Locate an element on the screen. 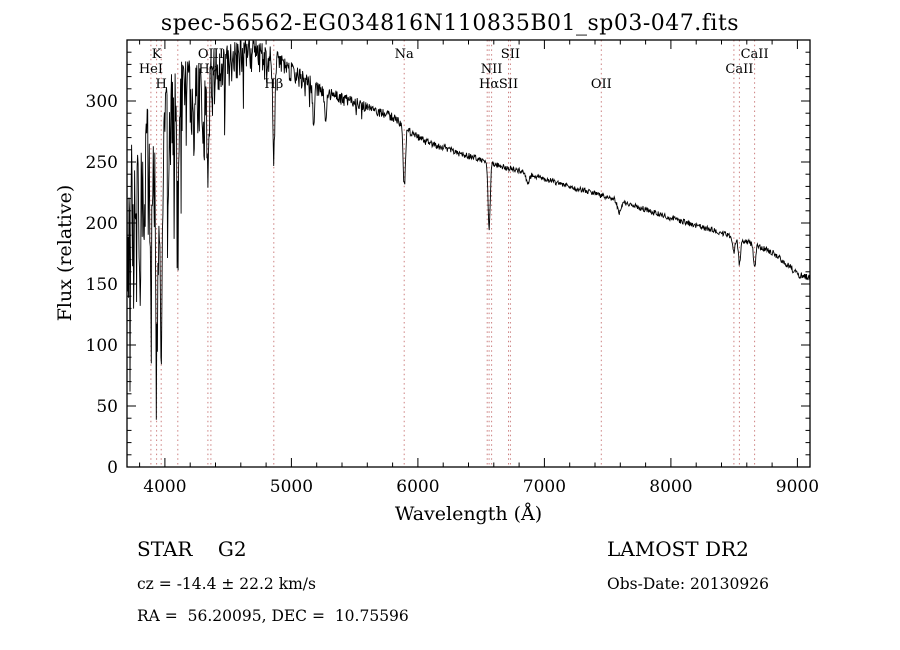  coords-label: RA = 56.20095, DEC = 10.75596 is located at coordinates (273, 616).